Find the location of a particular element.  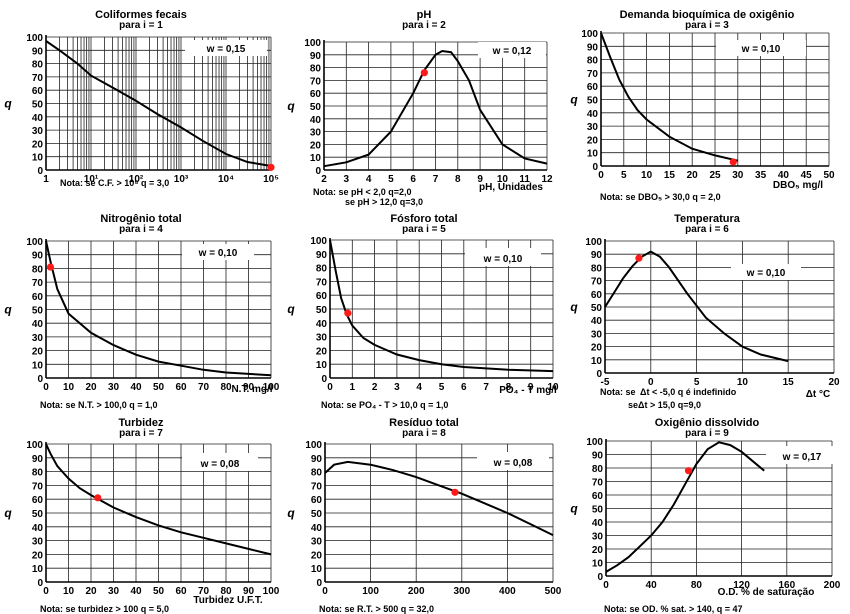

x-tick-label: 0 is located at coordinates (601, 175).